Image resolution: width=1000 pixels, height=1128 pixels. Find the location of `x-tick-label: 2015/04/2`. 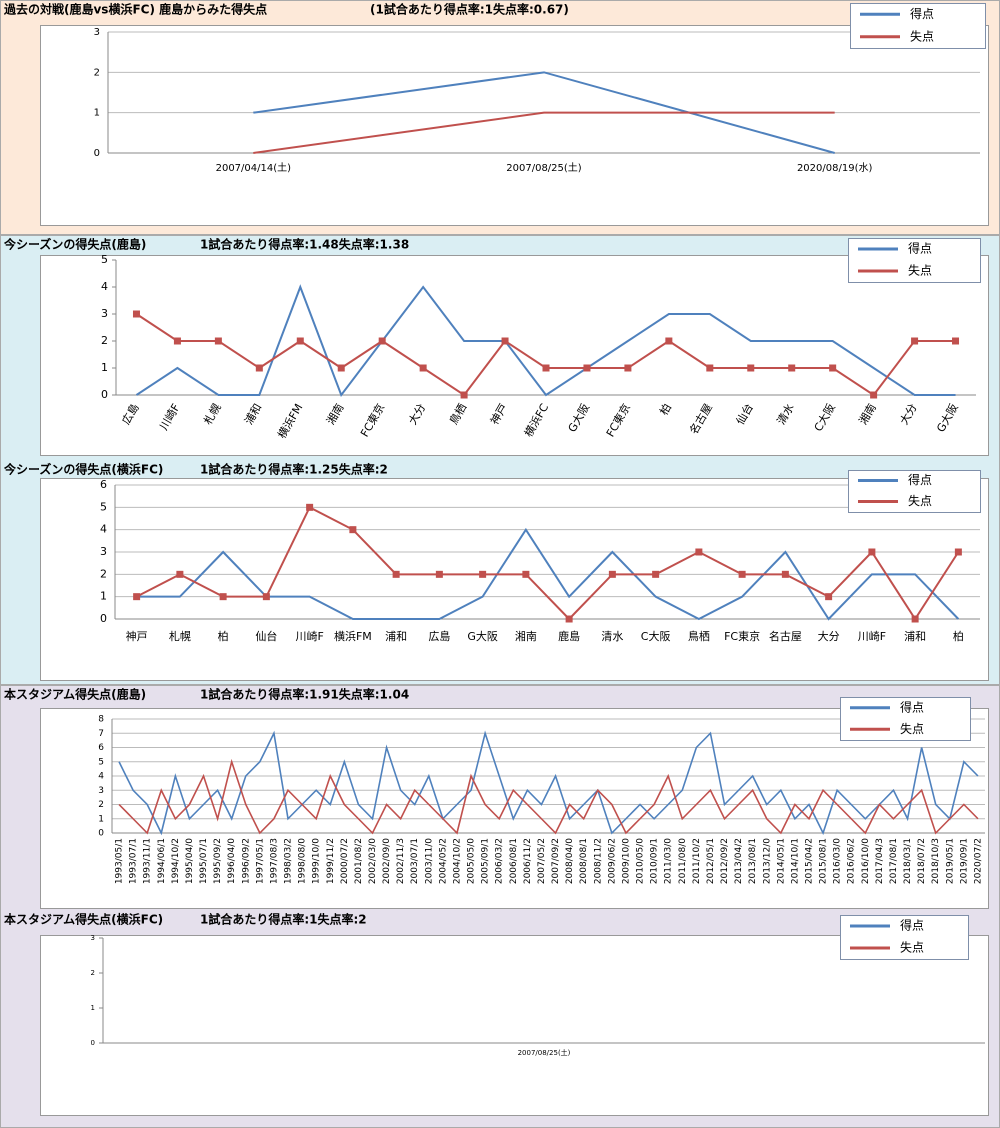

x-tick-label: 2015/04/2 is located at coordinates (809, 861).